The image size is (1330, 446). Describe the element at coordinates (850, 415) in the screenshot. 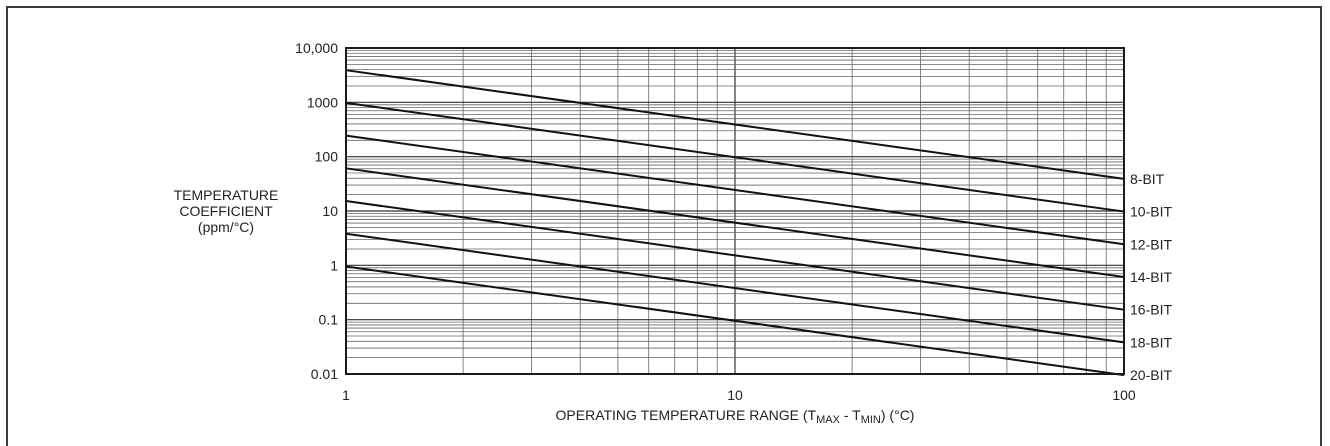

I see `x-axis-label-part: - T` at that location.